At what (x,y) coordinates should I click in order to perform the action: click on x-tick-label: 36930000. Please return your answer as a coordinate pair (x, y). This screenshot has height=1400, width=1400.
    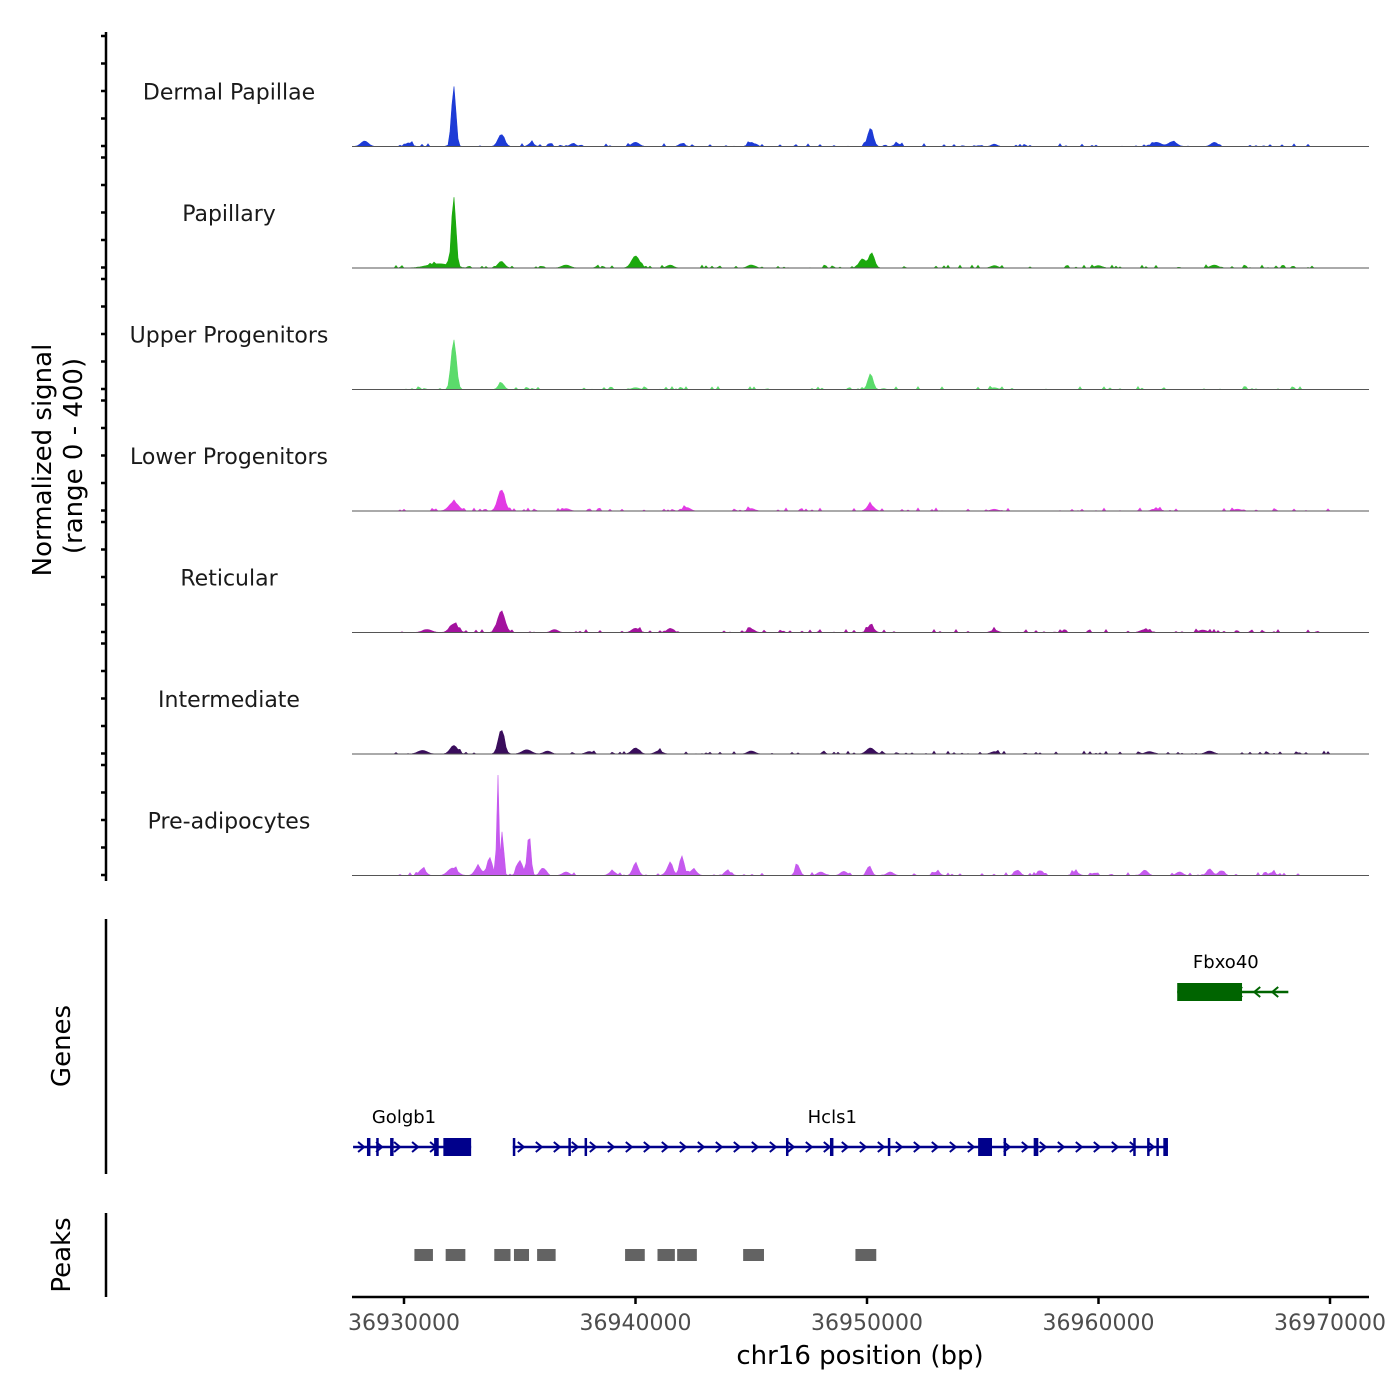
    Looking at the image, I should click on (404, 1323).